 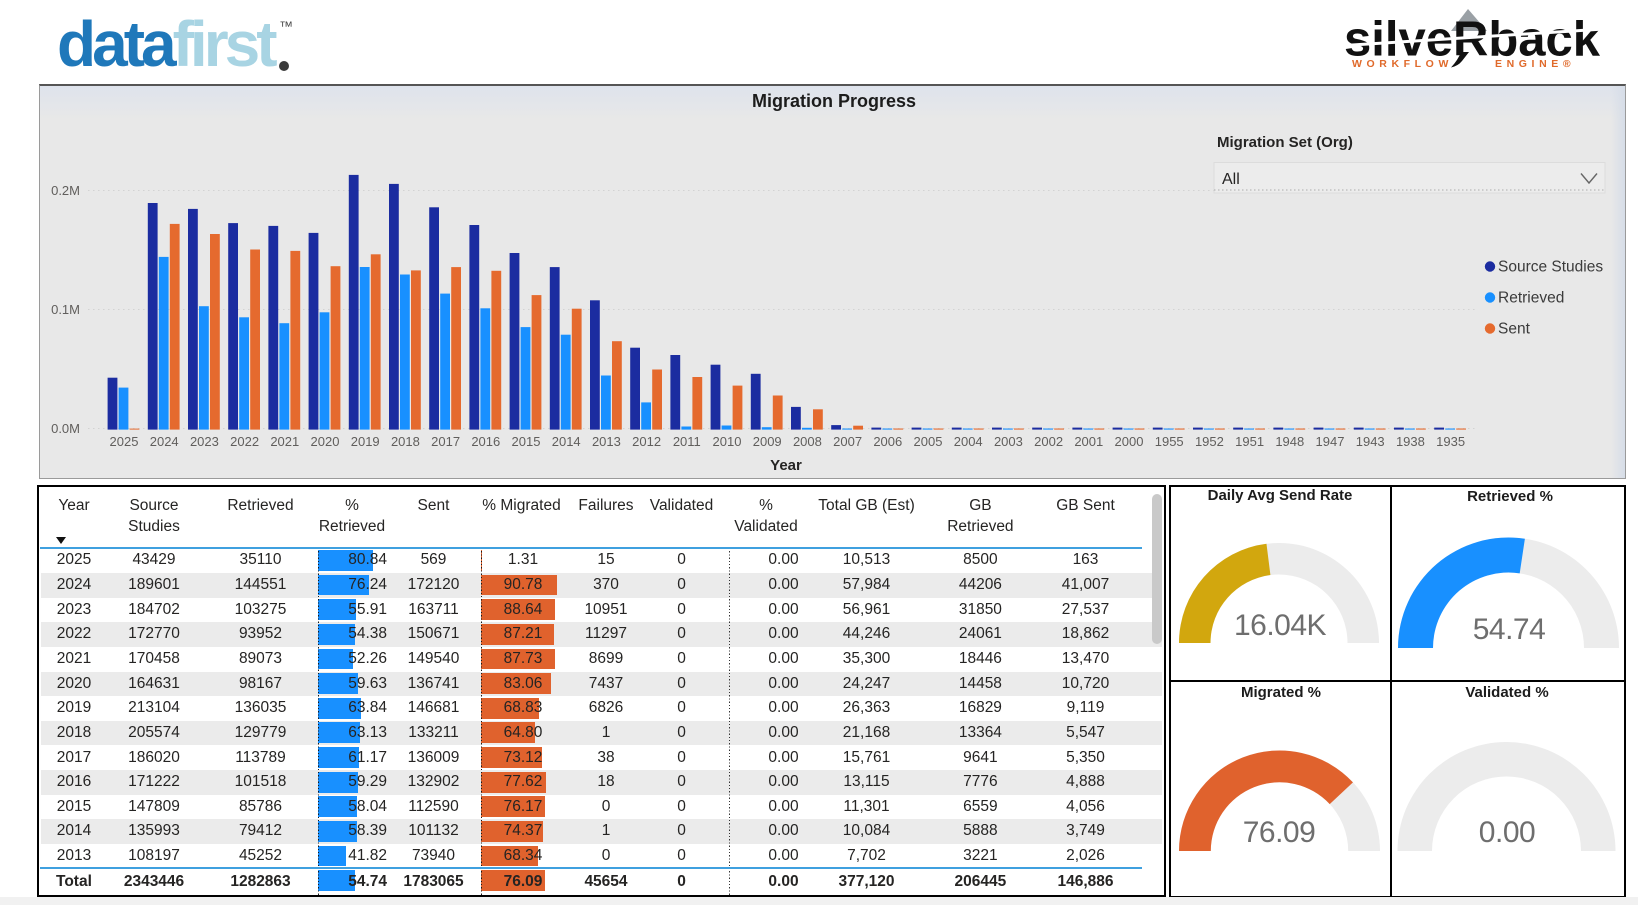 I want to click on svg-text: 2019, so click(x=365, y=441).